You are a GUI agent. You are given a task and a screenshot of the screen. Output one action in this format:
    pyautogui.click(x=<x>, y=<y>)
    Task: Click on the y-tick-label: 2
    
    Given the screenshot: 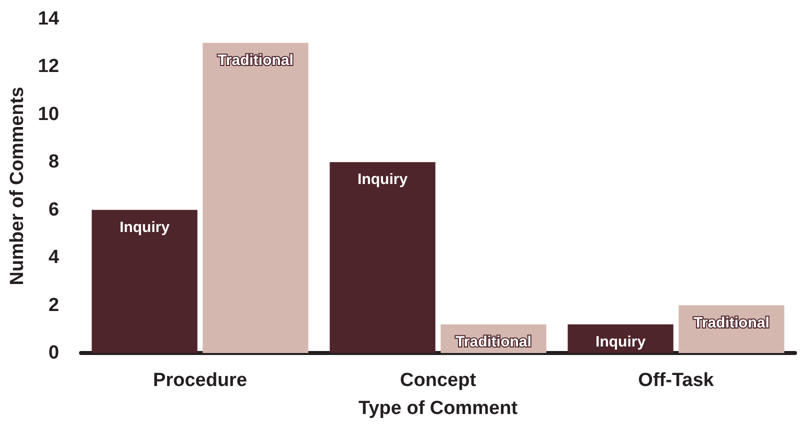 What is the action you would take?
    pyautogui.click(x=54, y=305)
    